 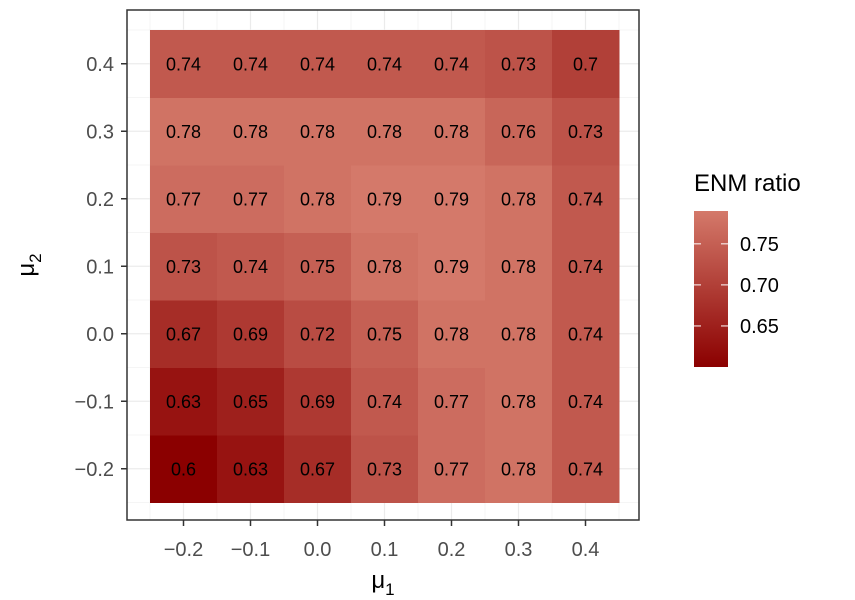 I want to click on y-axis-title: μ2, so click(x=29, y=264).